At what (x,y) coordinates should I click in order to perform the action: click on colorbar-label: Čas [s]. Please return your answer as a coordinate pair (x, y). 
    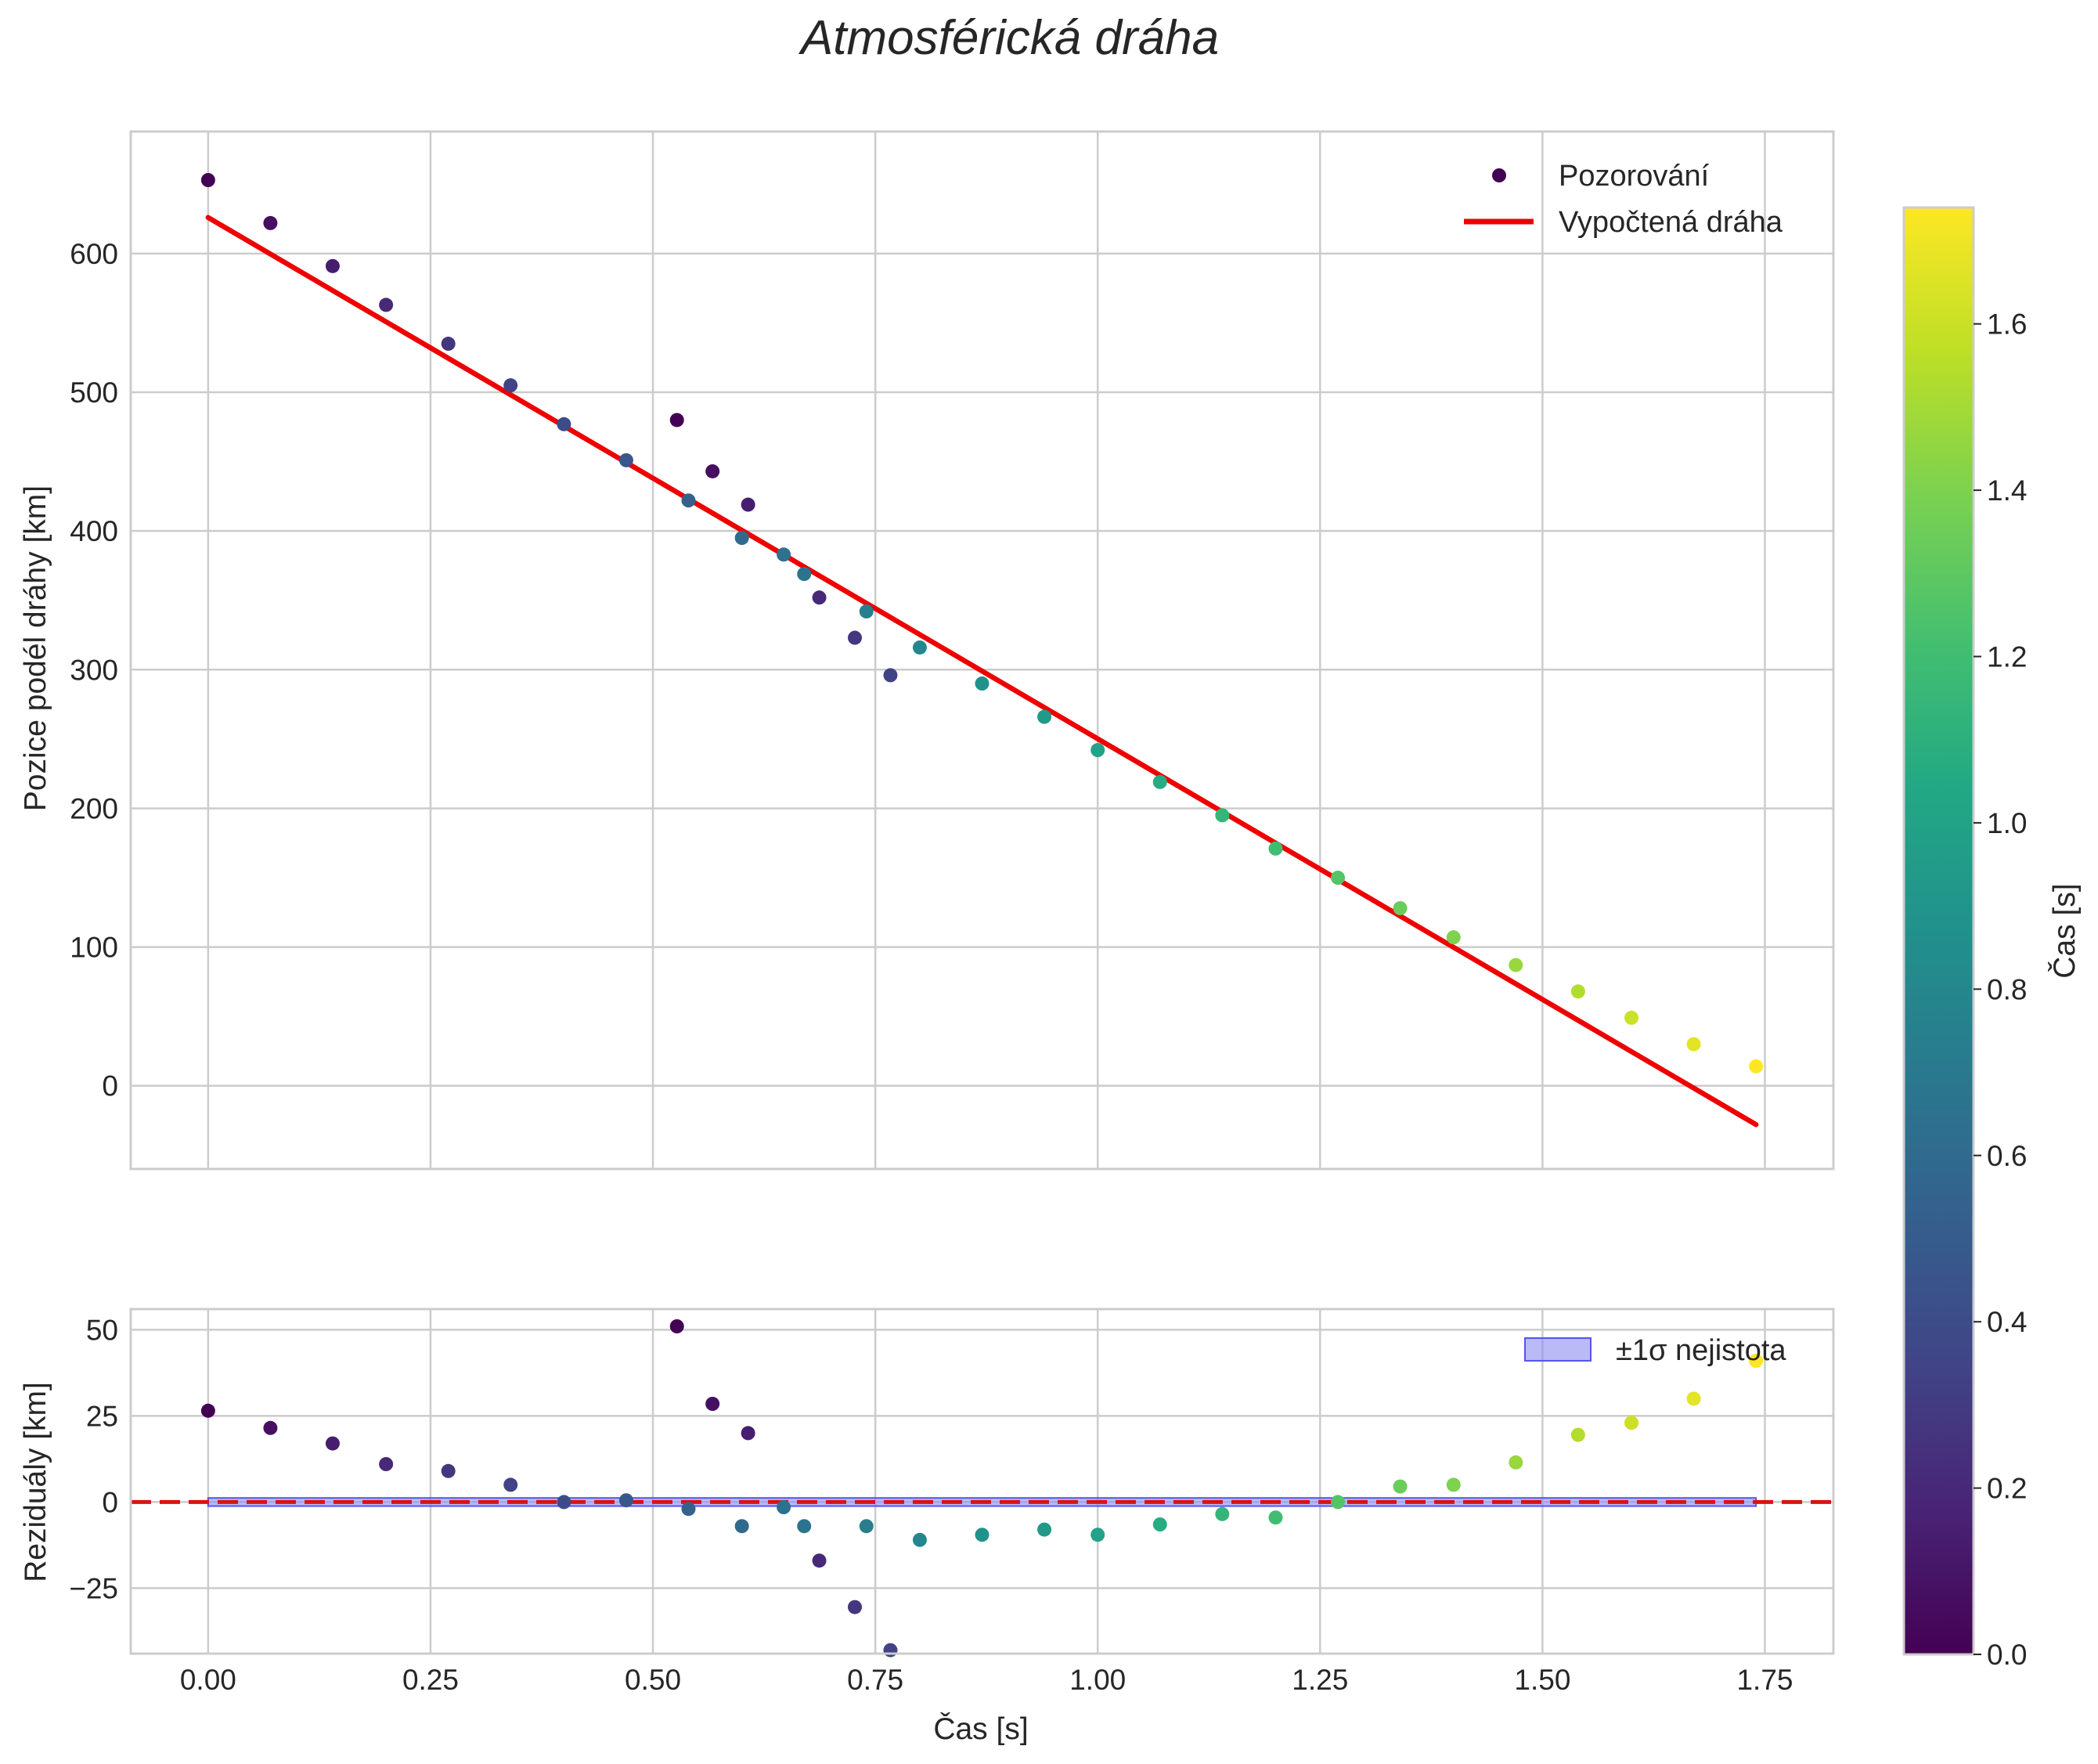
    Looking at the image, I should click on (2064, 930).